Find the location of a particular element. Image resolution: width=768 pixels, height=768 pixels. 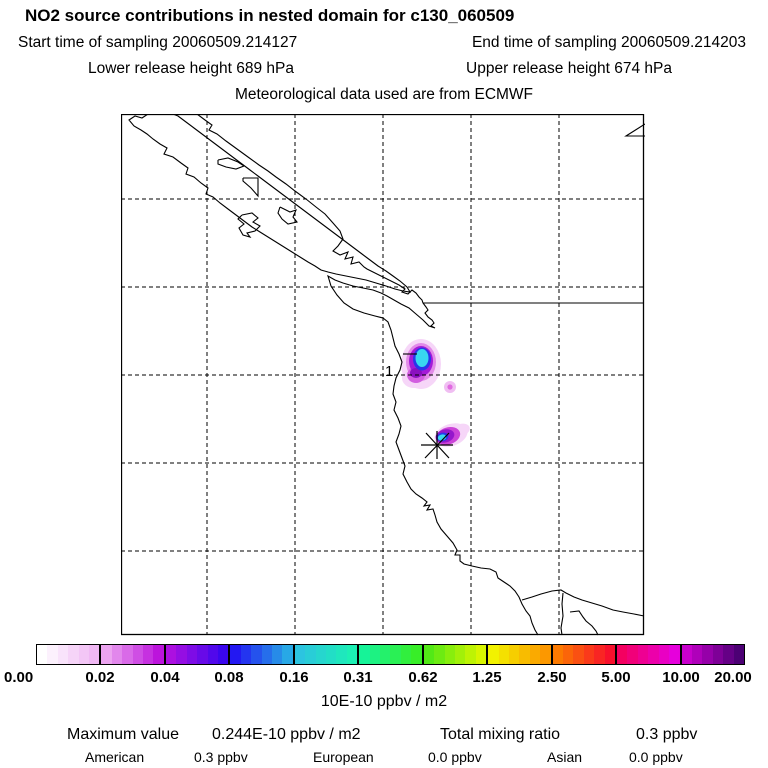

source-american-value: 0.3 ppbv is located at coordinates (221, 757).